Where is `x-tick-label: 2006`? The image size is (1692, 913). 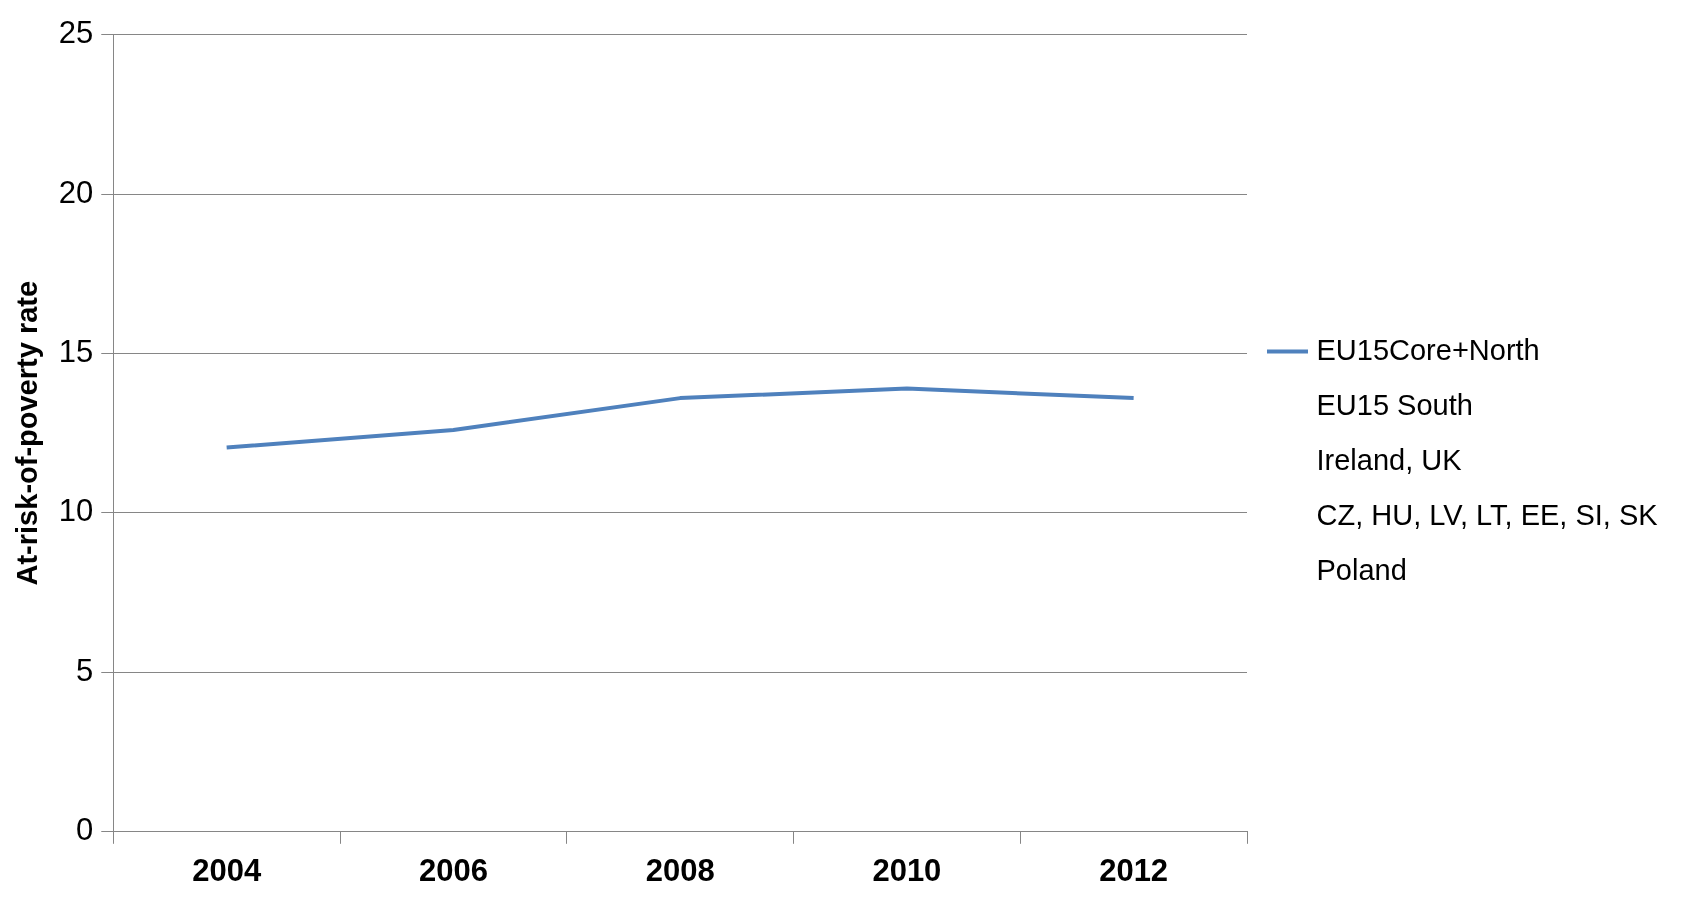 x-tick-label: 2006 is located at coordinates (453, 870).